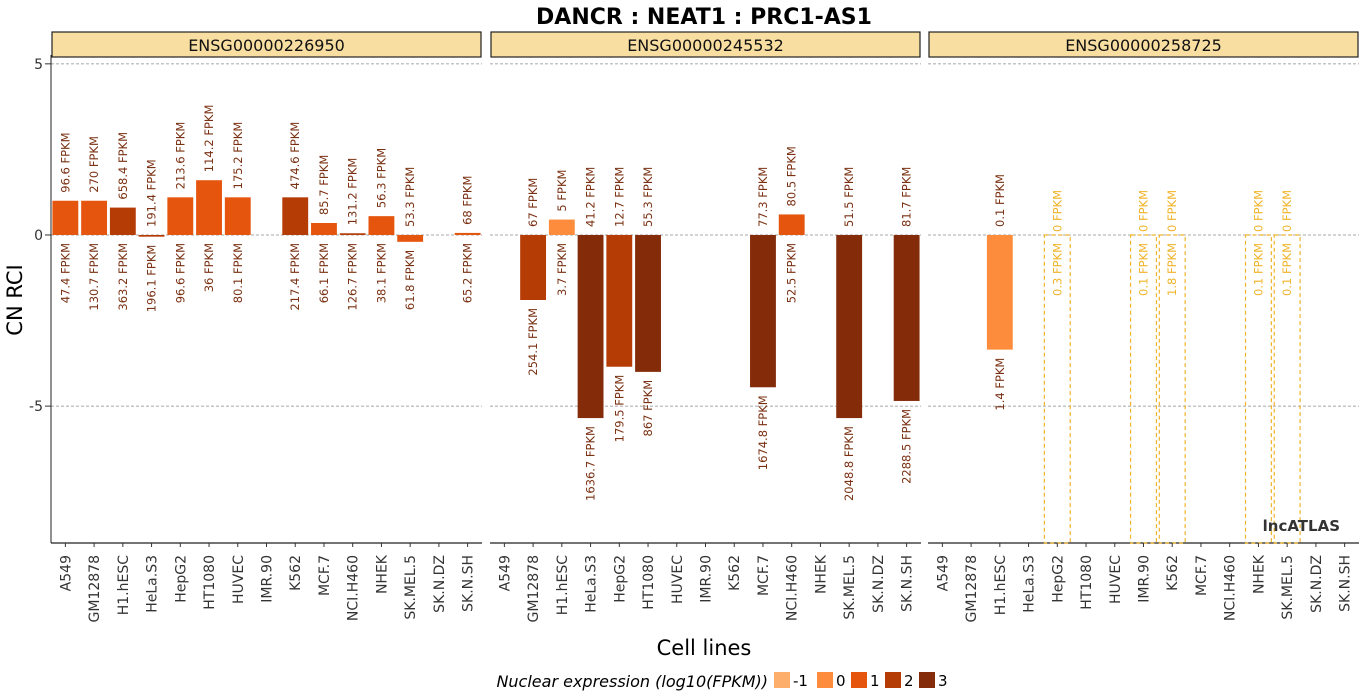 This screenshot has width=1364, height=700. Describe the element at coordinates (38, 236) in the screenshot. I see `y-tick-label: 0` at that location.